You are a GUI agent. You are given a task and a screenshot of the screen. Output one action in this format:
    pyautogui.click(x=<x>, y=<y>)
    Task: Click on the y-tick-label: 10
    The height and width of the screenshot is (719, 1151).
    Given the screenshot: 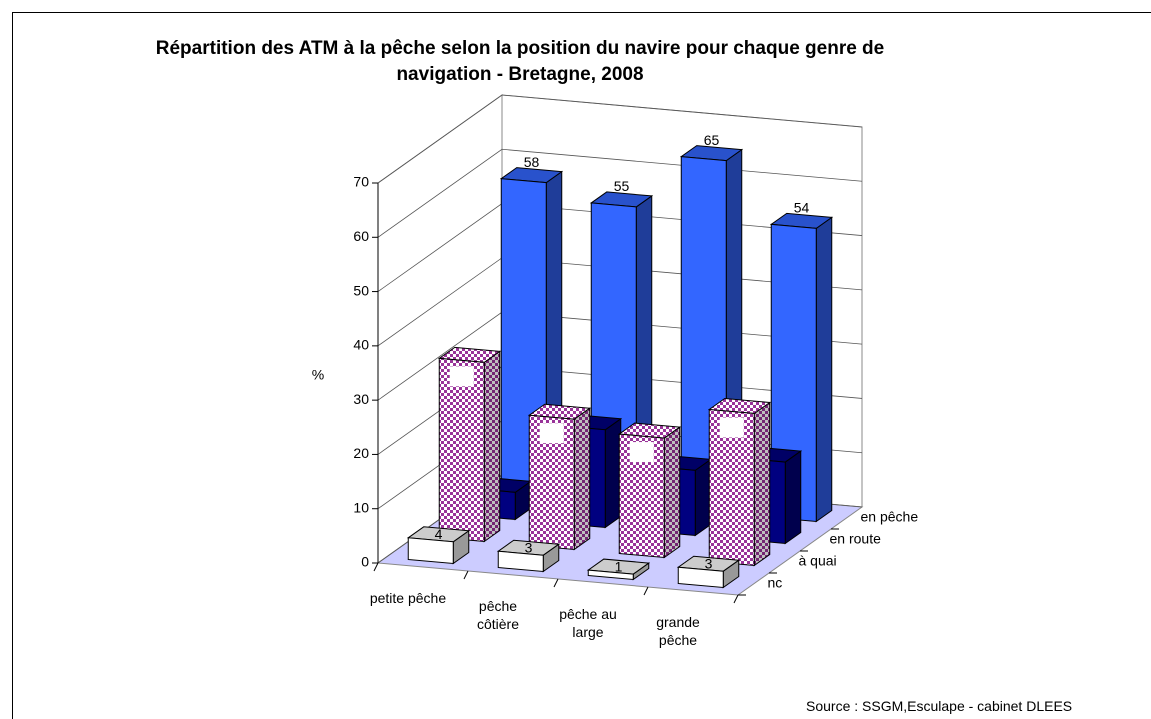 What is the action you would take?
    pyautogui.click(x=361, y=507)
    